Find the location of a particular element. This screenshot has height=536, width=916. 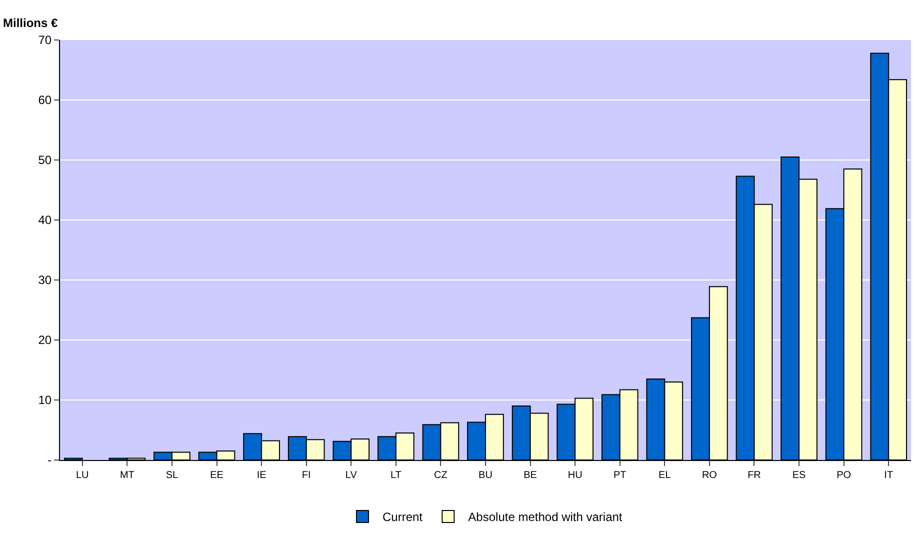

x-tick-label: HU is located at coordinates (575, 475).